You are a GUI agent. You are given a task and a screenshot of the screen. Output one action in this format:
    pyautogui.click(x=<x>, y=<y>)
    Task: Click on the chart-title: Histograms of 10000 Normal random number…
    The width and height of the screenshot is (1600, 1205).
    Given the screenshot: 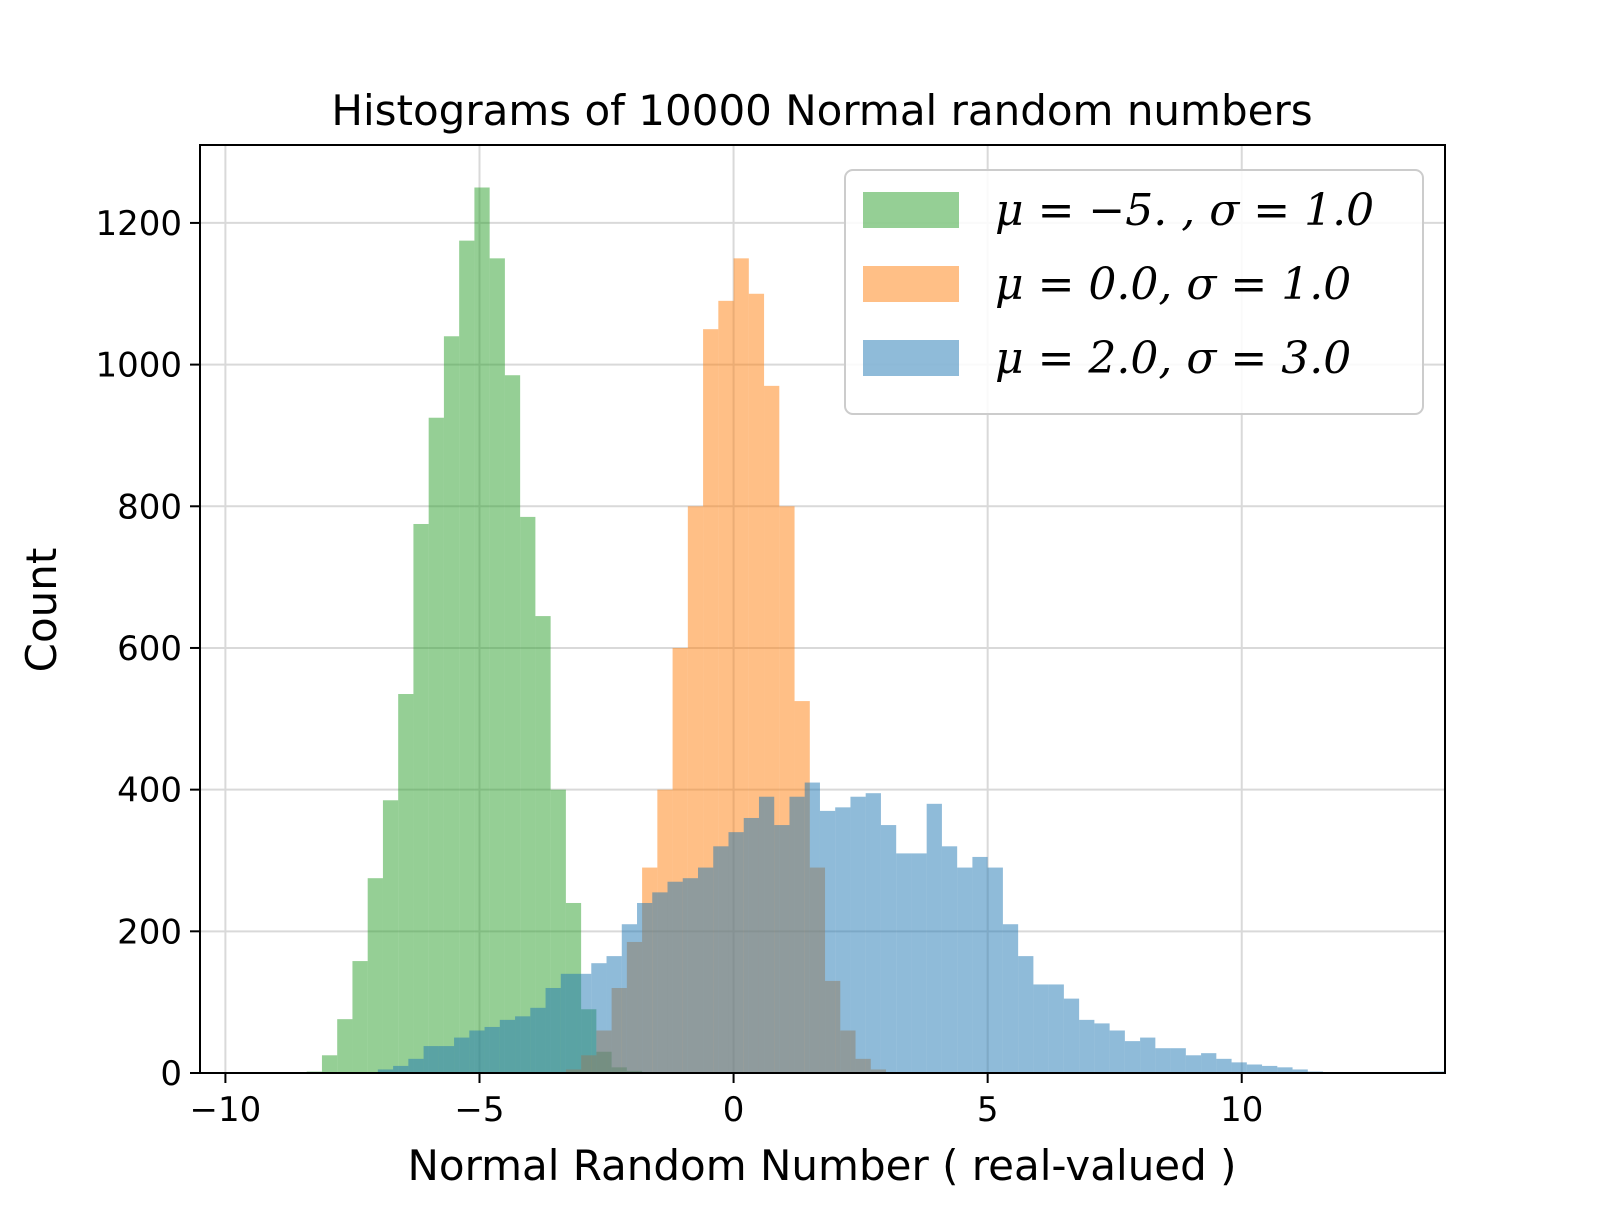 What is the action you would take?
    pyautogui.click(x=821, y=110)
    